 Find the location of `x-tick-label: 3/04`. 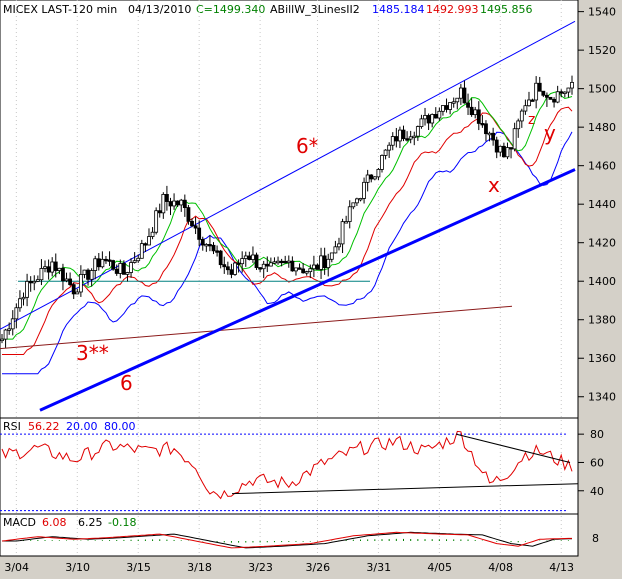

x-tick-label: 3/04 is located at coordinates (16, 567).